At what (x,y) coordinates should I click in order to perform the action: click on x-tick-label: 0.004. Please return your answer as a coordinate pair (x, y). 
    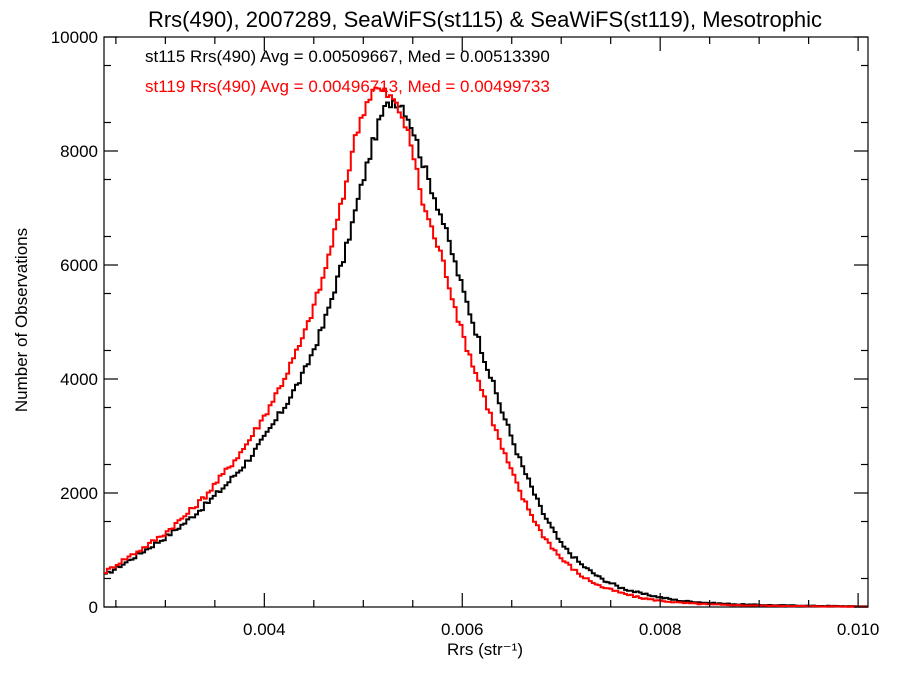
    Looking at the image, I should click on (264, 629).